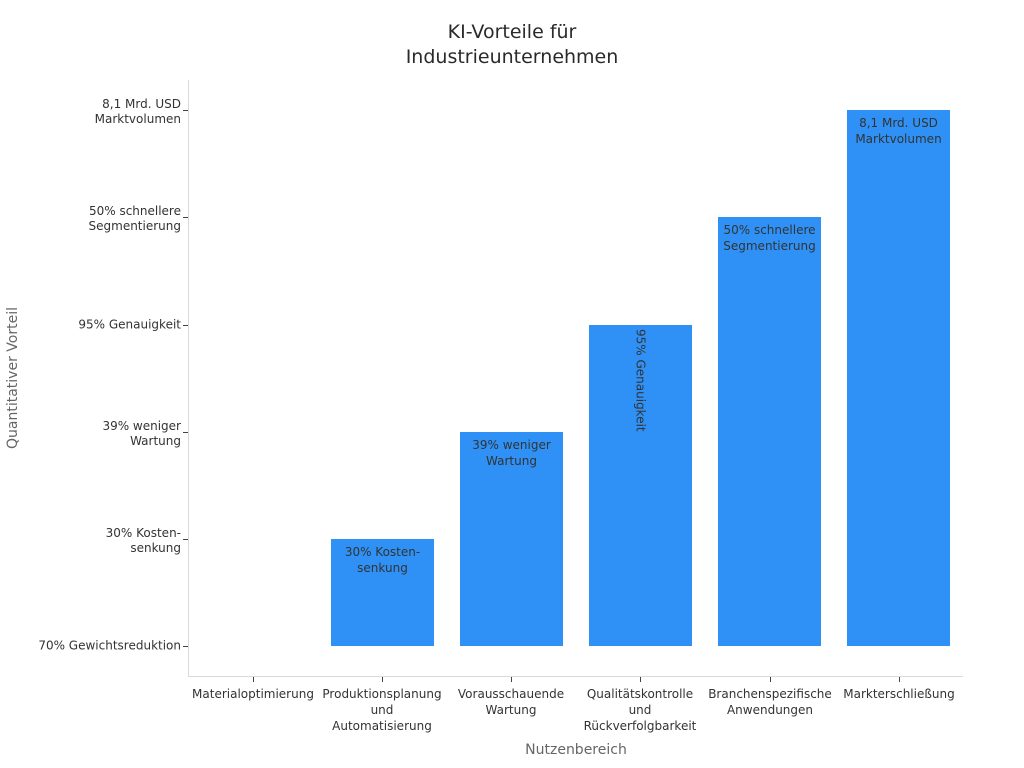  I want to click on x-axis-title: Nutzenbereich, so click(576, 750).